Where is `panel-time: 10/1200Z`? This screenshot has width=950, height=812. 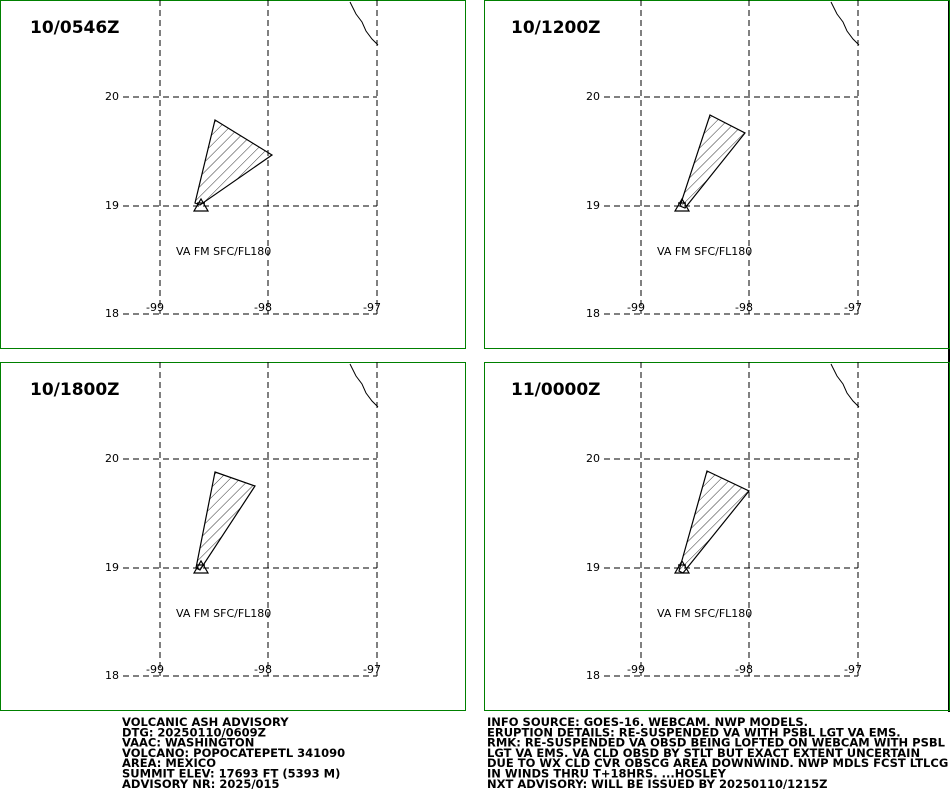 panel-time: 10/1200Z is located at coordinates (556, 28).